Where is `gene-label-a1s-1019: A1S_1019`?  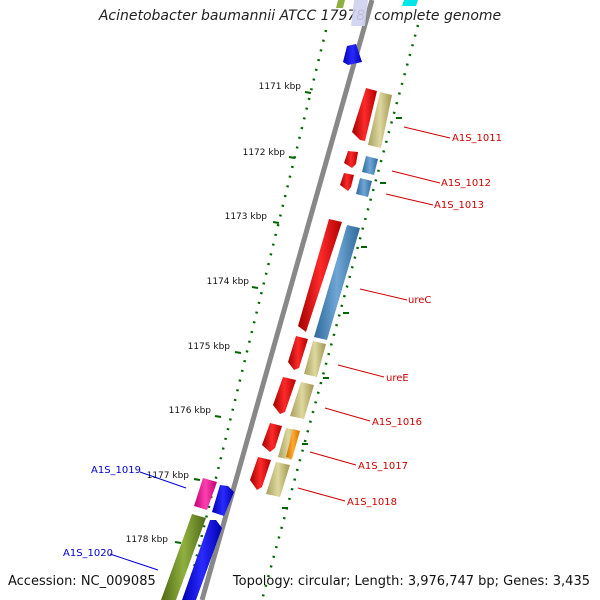
gene-label-a1s-1019: A1S_1019 is located at coordinates (116, 470).